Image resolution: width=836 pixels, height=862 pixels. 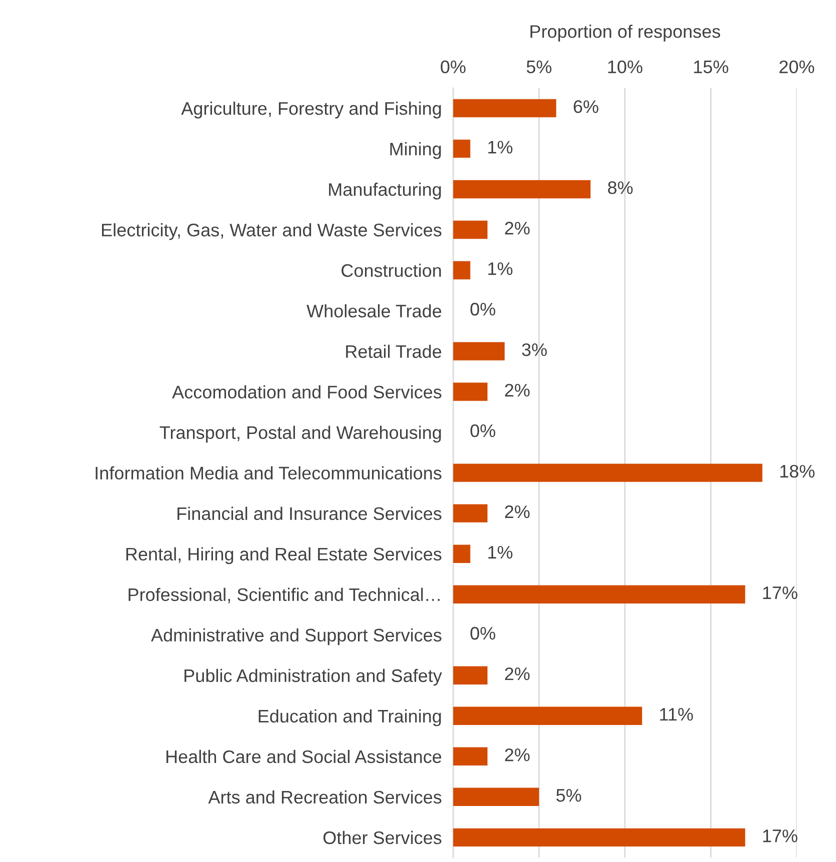 What do you see at coordinates (539, 67) in the screenshot?
I see `x-tick-label: 5%` at bounding box center [539, 67].